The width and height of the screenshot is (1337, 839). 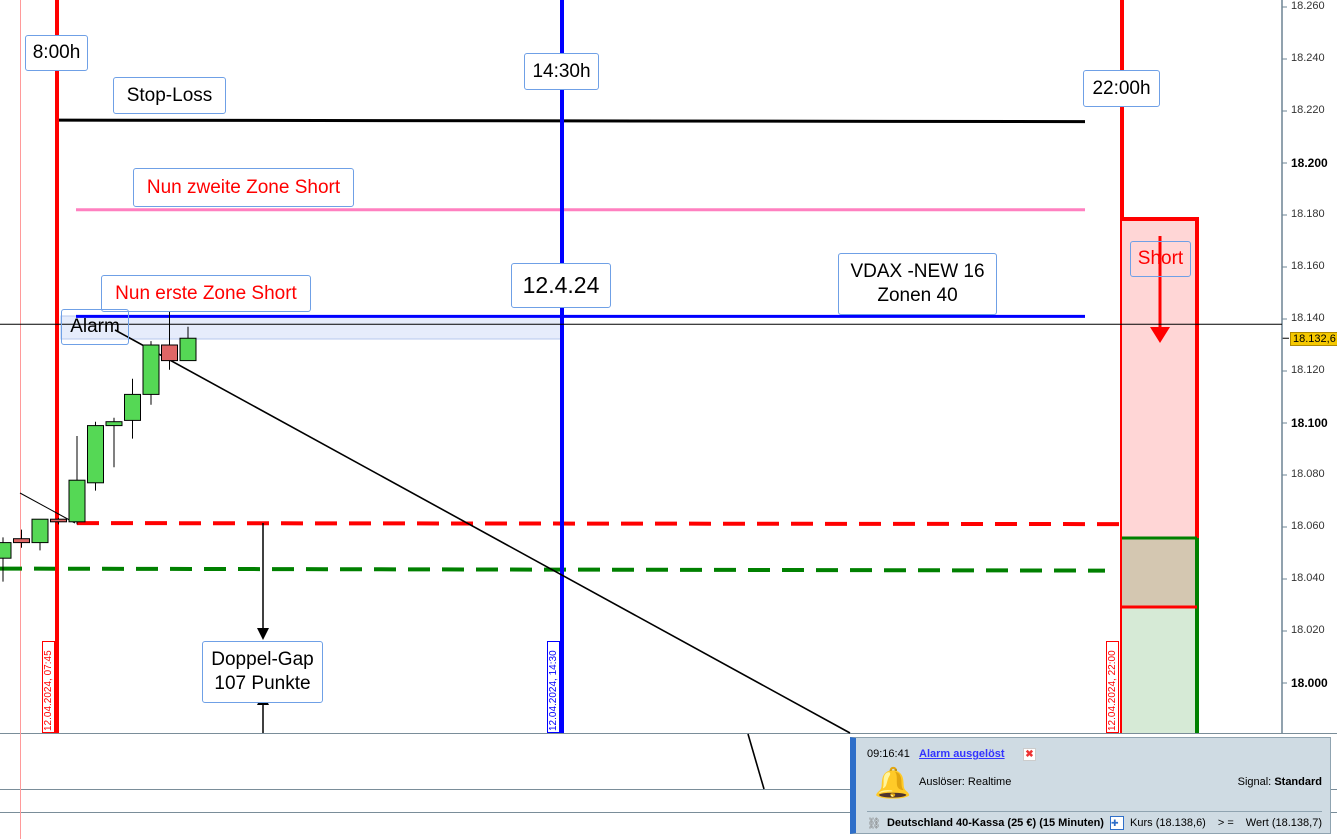 What do you see at coordinates (874, 823) in the screenshot?
I see `link-icon: ⛓` at bounding box center [874, 823].